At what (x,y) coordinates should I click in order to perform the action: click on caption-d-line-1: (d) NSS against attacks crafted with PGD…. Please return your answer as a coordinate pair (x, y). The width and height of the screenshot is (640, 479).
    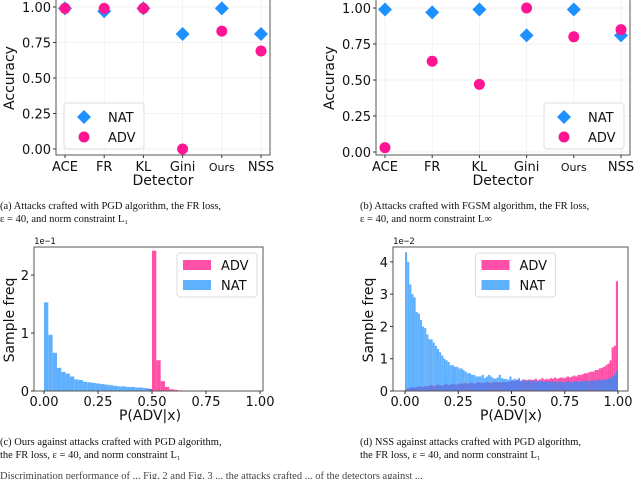
    Looking at the image, I should click on (471, 442).